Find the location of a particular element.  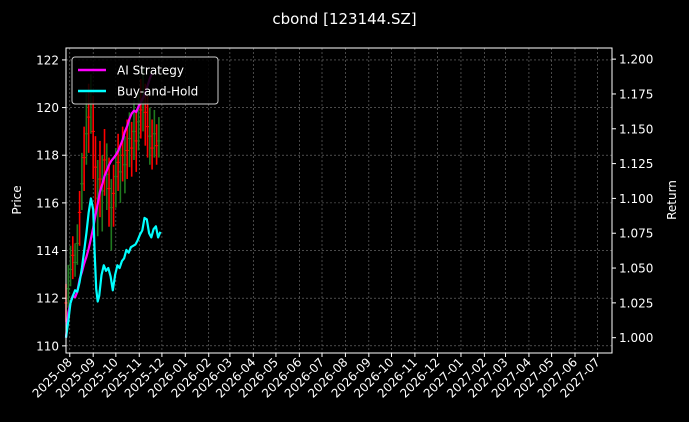

y-right-tick-label: 1.000 is located at coordinates (636, 338).